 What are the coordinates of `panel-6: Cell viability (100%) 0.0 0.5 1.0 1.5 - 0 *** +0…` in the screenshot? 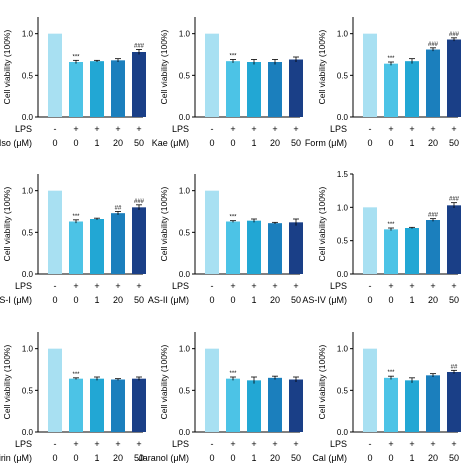 It's located at (381, 237).